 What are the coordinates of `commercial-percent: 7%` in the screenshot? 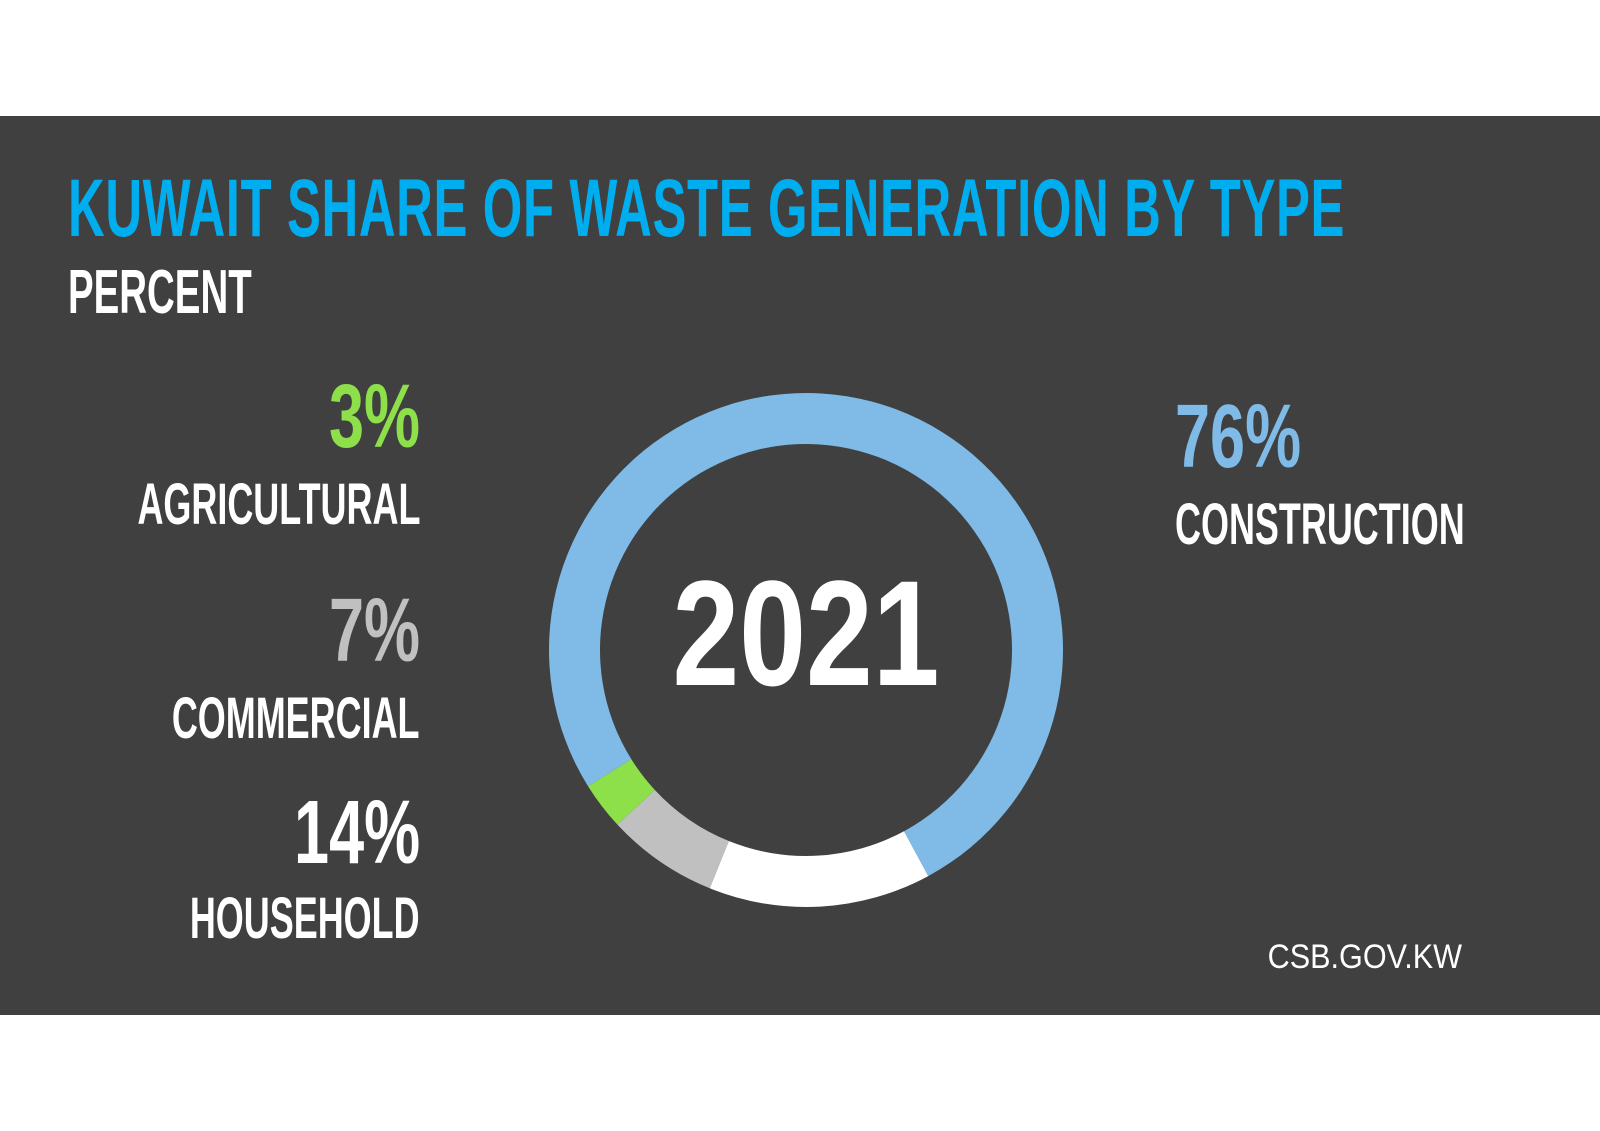 It's located at (374, 631).